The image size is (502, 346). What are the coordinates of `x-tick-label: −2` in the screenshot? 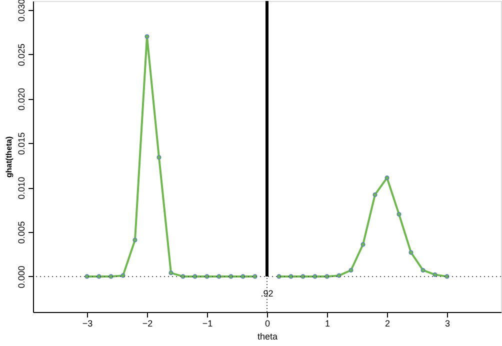 It's located at (147, 323).